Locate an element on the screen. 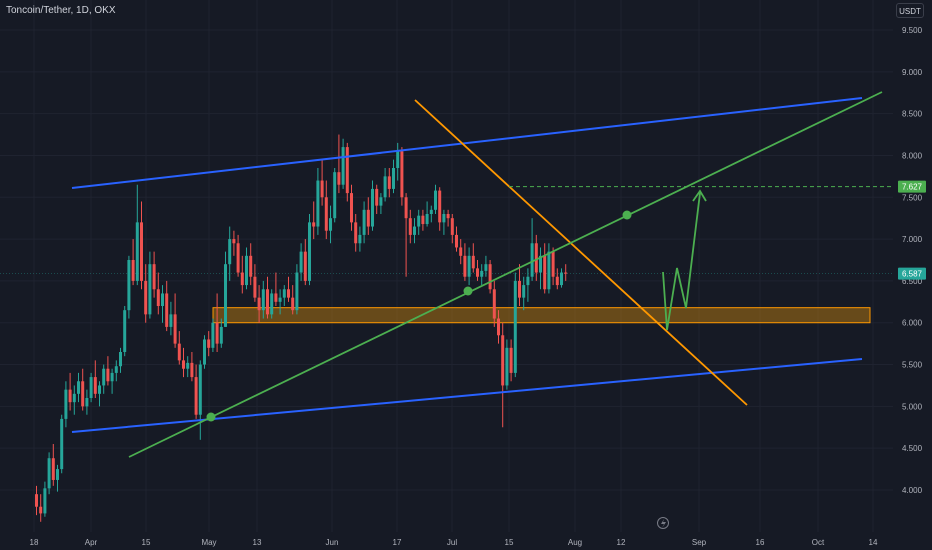 The image size is (932, 550). time-tick-label: Jul is located at coordinates (452, 542).